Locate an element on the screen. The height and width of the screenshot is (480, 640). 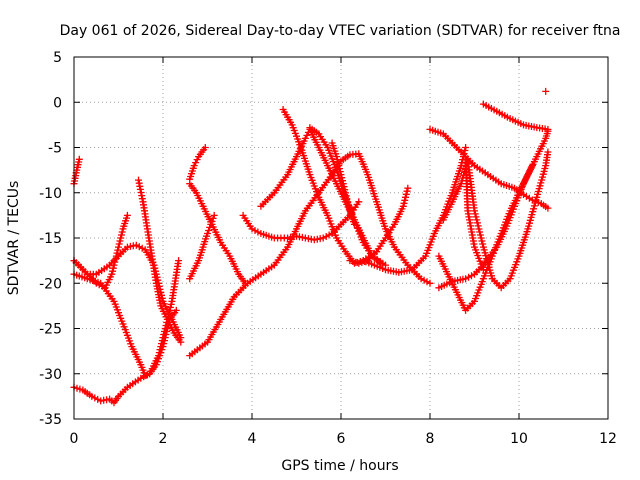
x-tick-label: 4 is located at coordinates (252, 439).